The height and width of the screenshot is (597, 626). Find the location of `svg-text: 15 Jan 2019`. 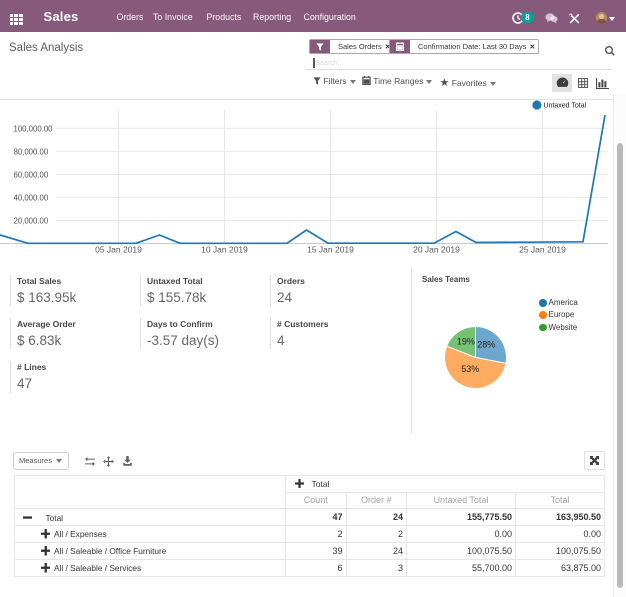

svg-text: 15 Jan 2019 is located at coordinates (330, 250).